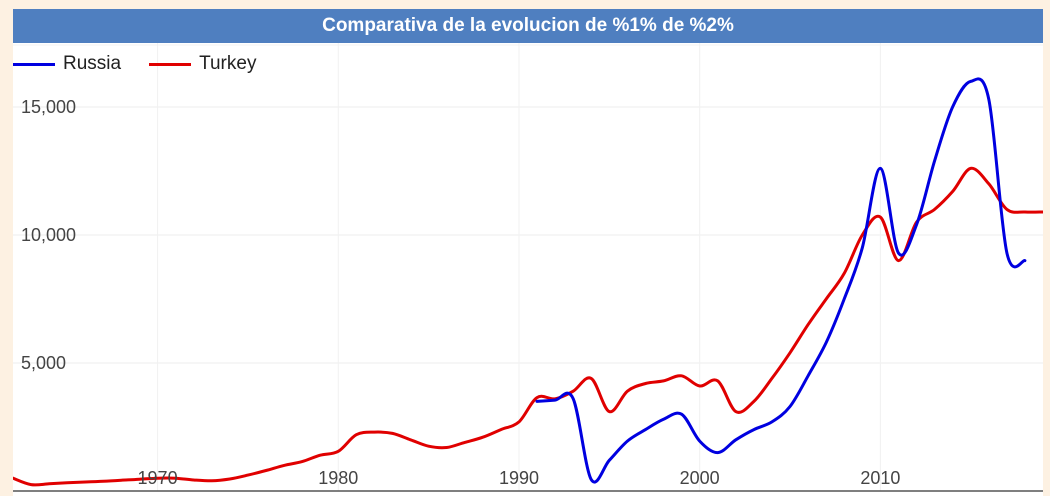 The height and width of the screenshot is (496, 1050). I want to click on x-tick-label-2010: 2010, so click(880, 478).